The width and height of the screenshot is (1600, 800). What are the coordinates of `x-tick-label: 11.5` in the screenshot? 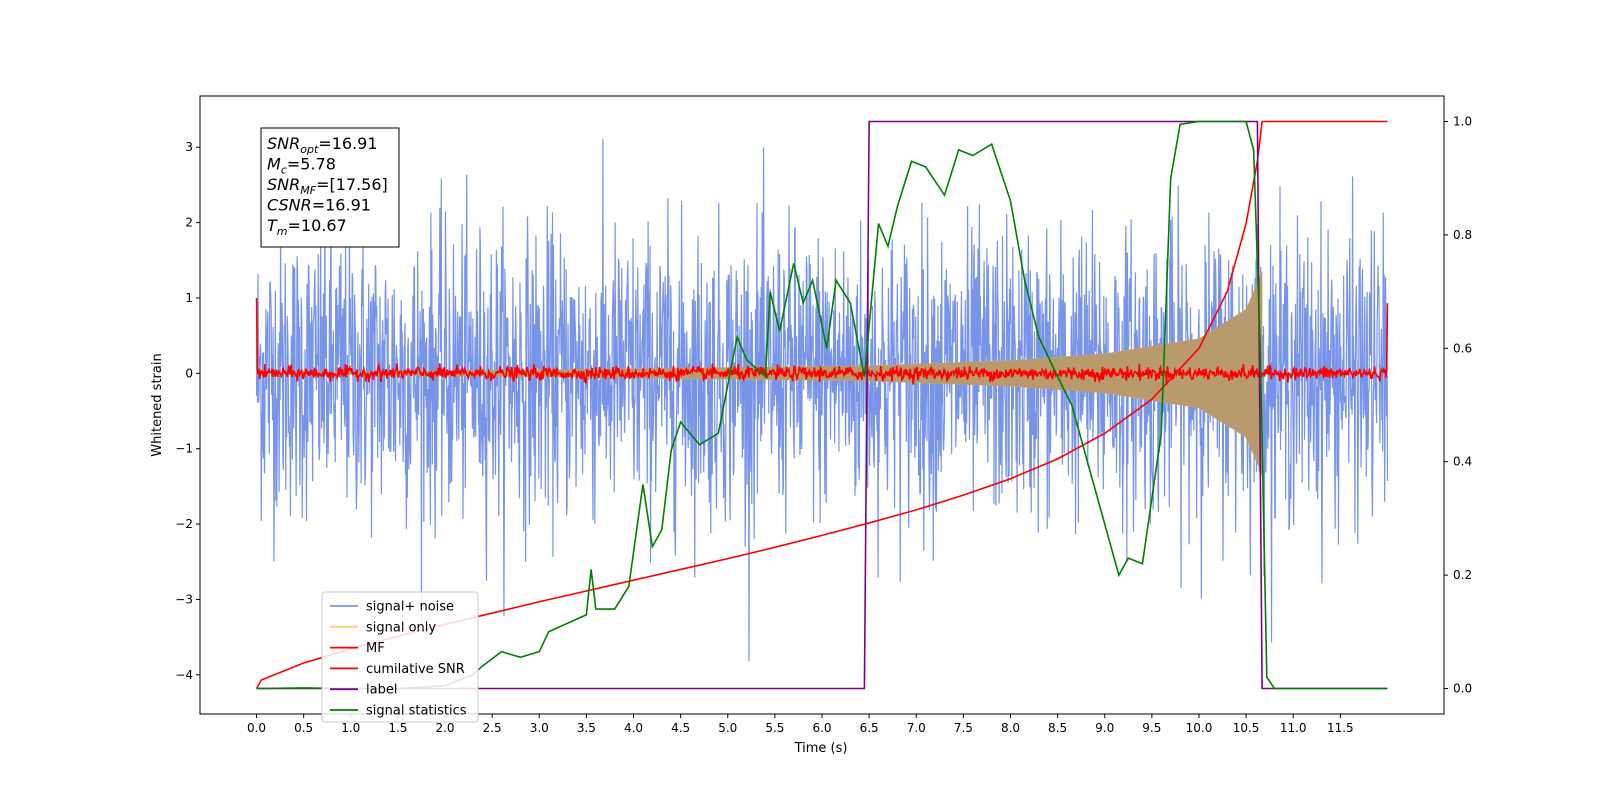 It's located at (1340, 728).